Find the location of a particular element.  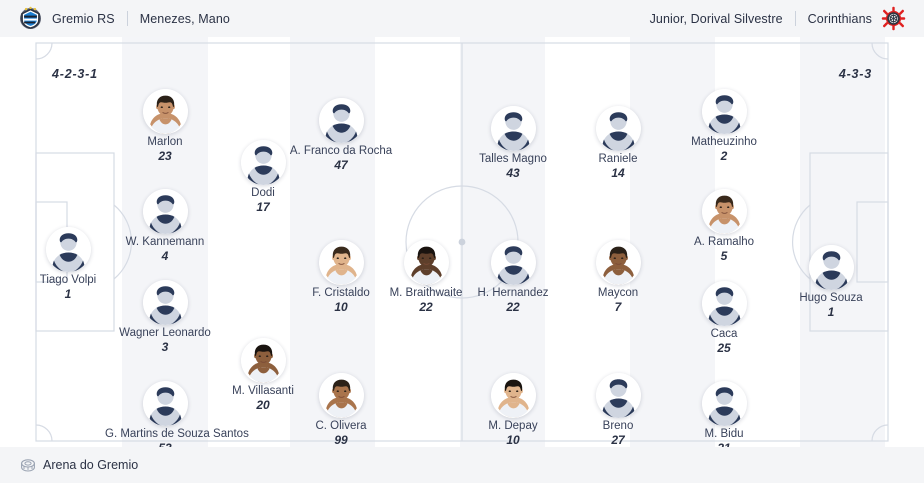

player-card: H. Hernandez 22 is located at coordinates (513, 277).